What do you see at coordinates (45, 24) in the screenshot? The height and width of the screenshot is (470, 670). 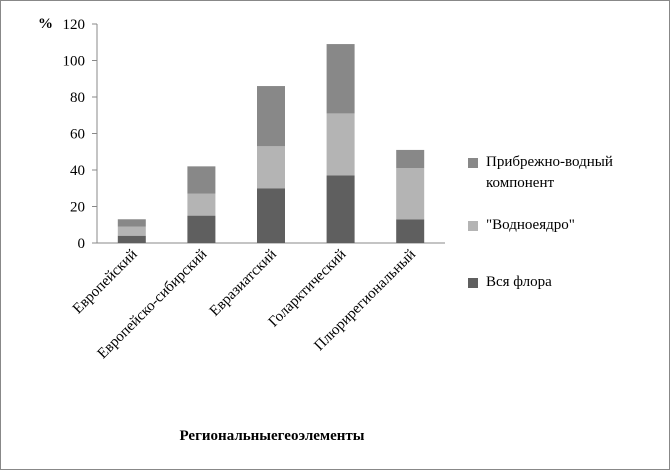 I see `y-axis-label: %` at bounding box center [45, 24].